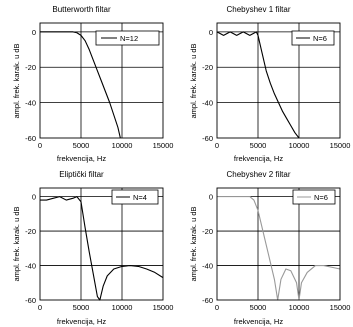 Image resolution: width=353 pixels, height=327 pixels. What do you see at coordinates (81, 9) in the screenshot?
I see `panel-title: Butterworth filtar` at bounding box center [81, 9].